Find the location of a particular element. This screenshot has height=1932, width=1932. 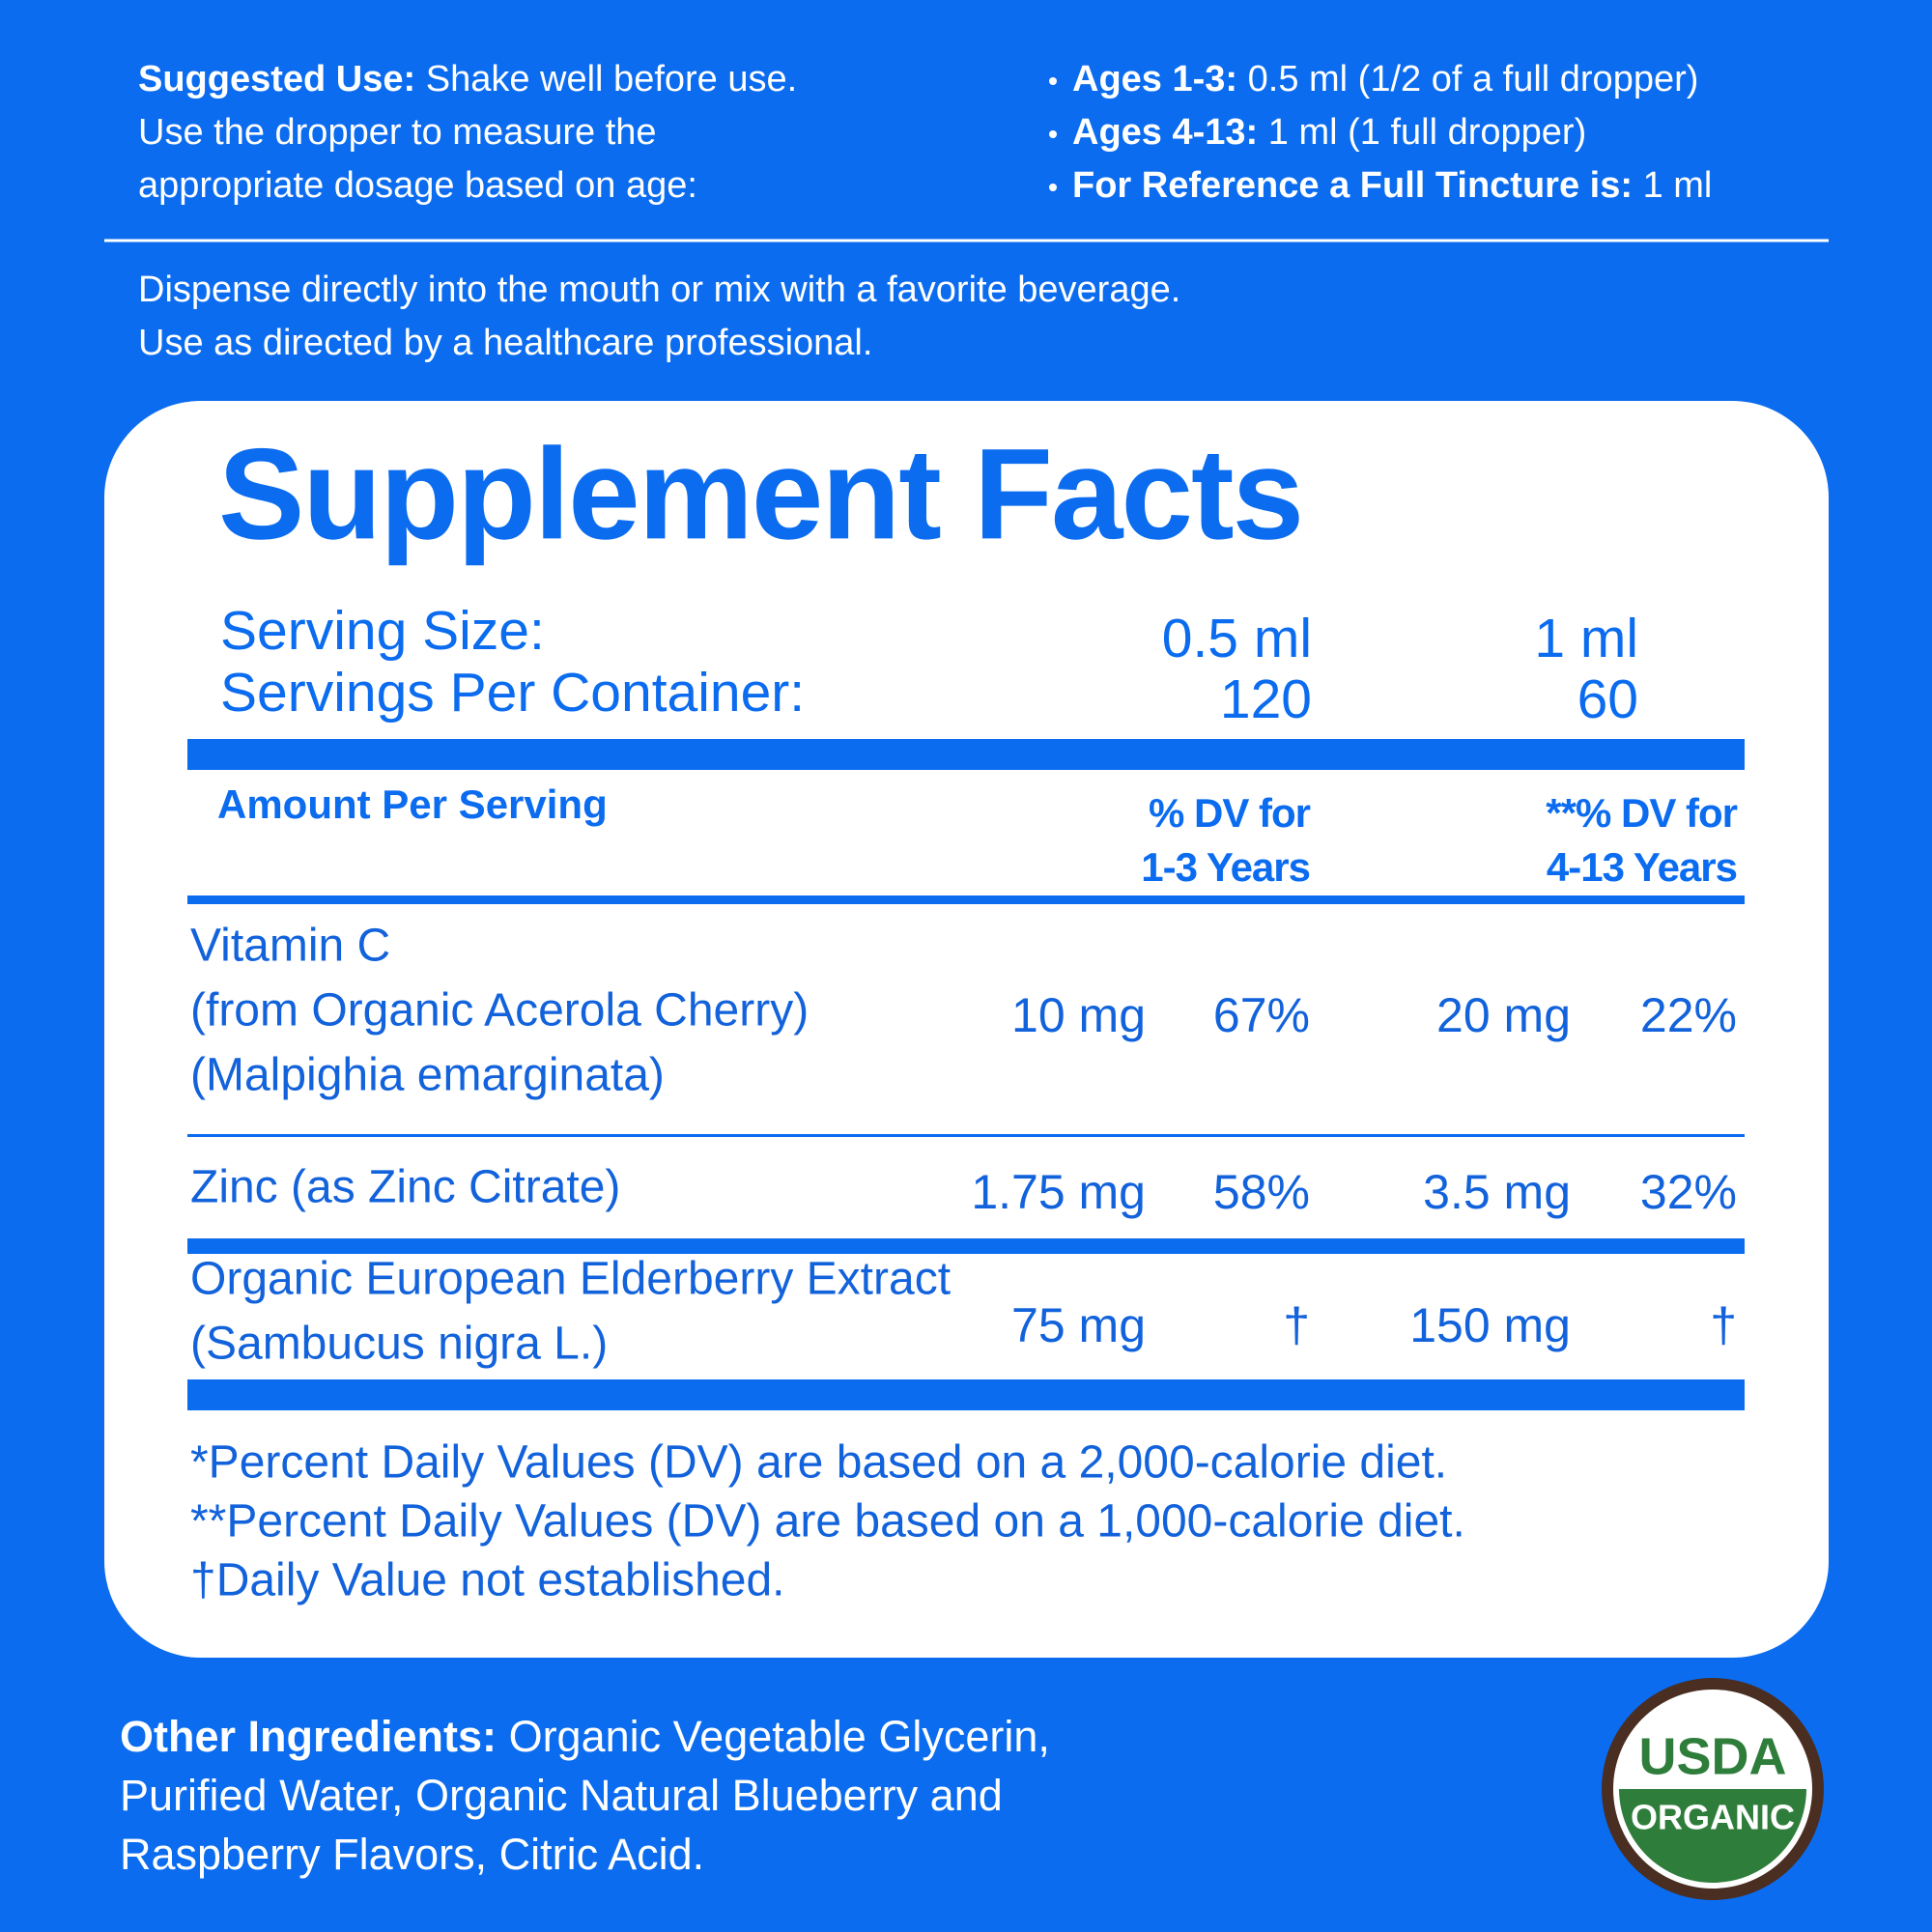

ingredient-value: 32% is located at coordinates (1688, 1192).